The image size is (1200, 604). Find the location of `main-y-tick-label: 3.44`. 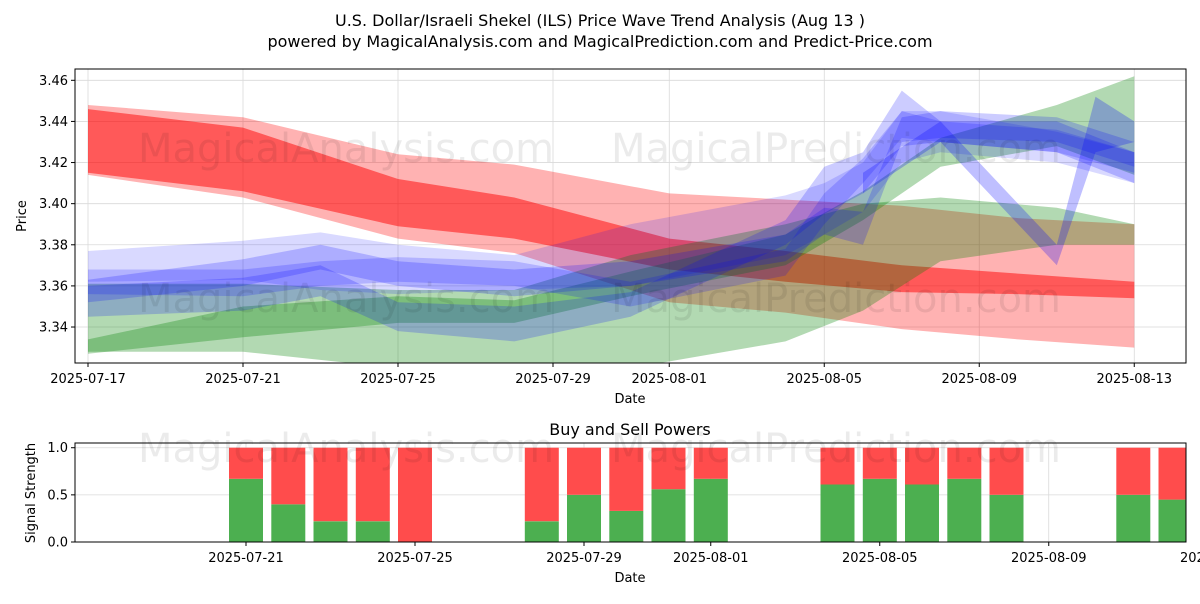

main-y-tick-label: 3.44 is located at coordinates (53, 122).